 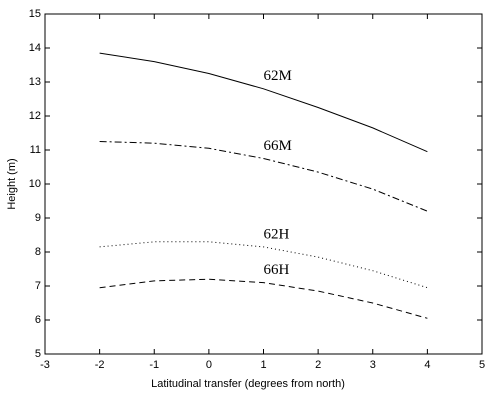 What do you see at coordinates (277, 234) in the screenshot?
I see `series-label: 62H` at bounding box center [277, 234].